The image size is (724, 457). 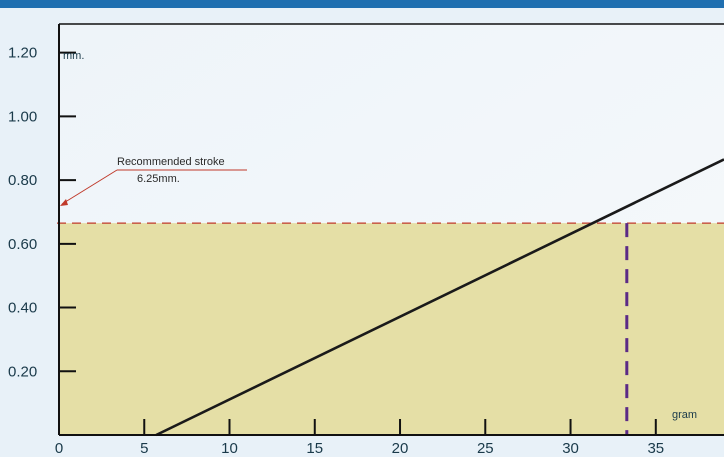 I want to click on annotation-line-1: Recommended stroke, so click(x=171, y=162).